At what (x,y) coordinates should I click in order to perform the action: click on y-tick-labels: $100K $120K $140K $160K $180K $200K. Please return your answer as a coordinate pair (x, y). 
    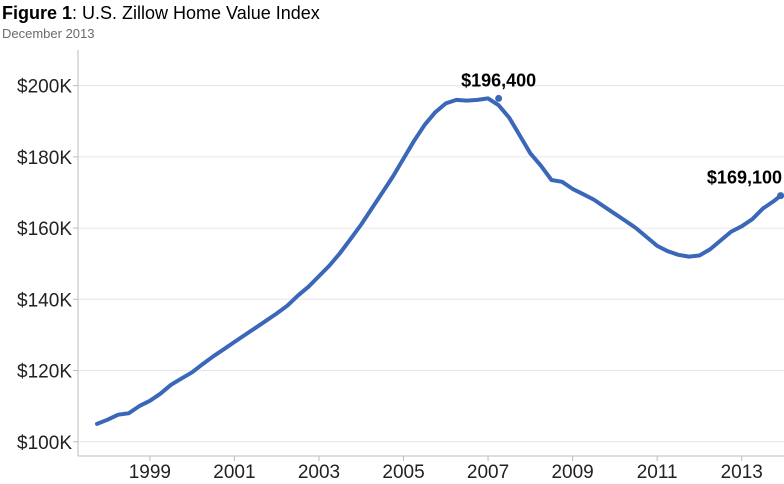
    Looking at the image, I should click on (44, 265).